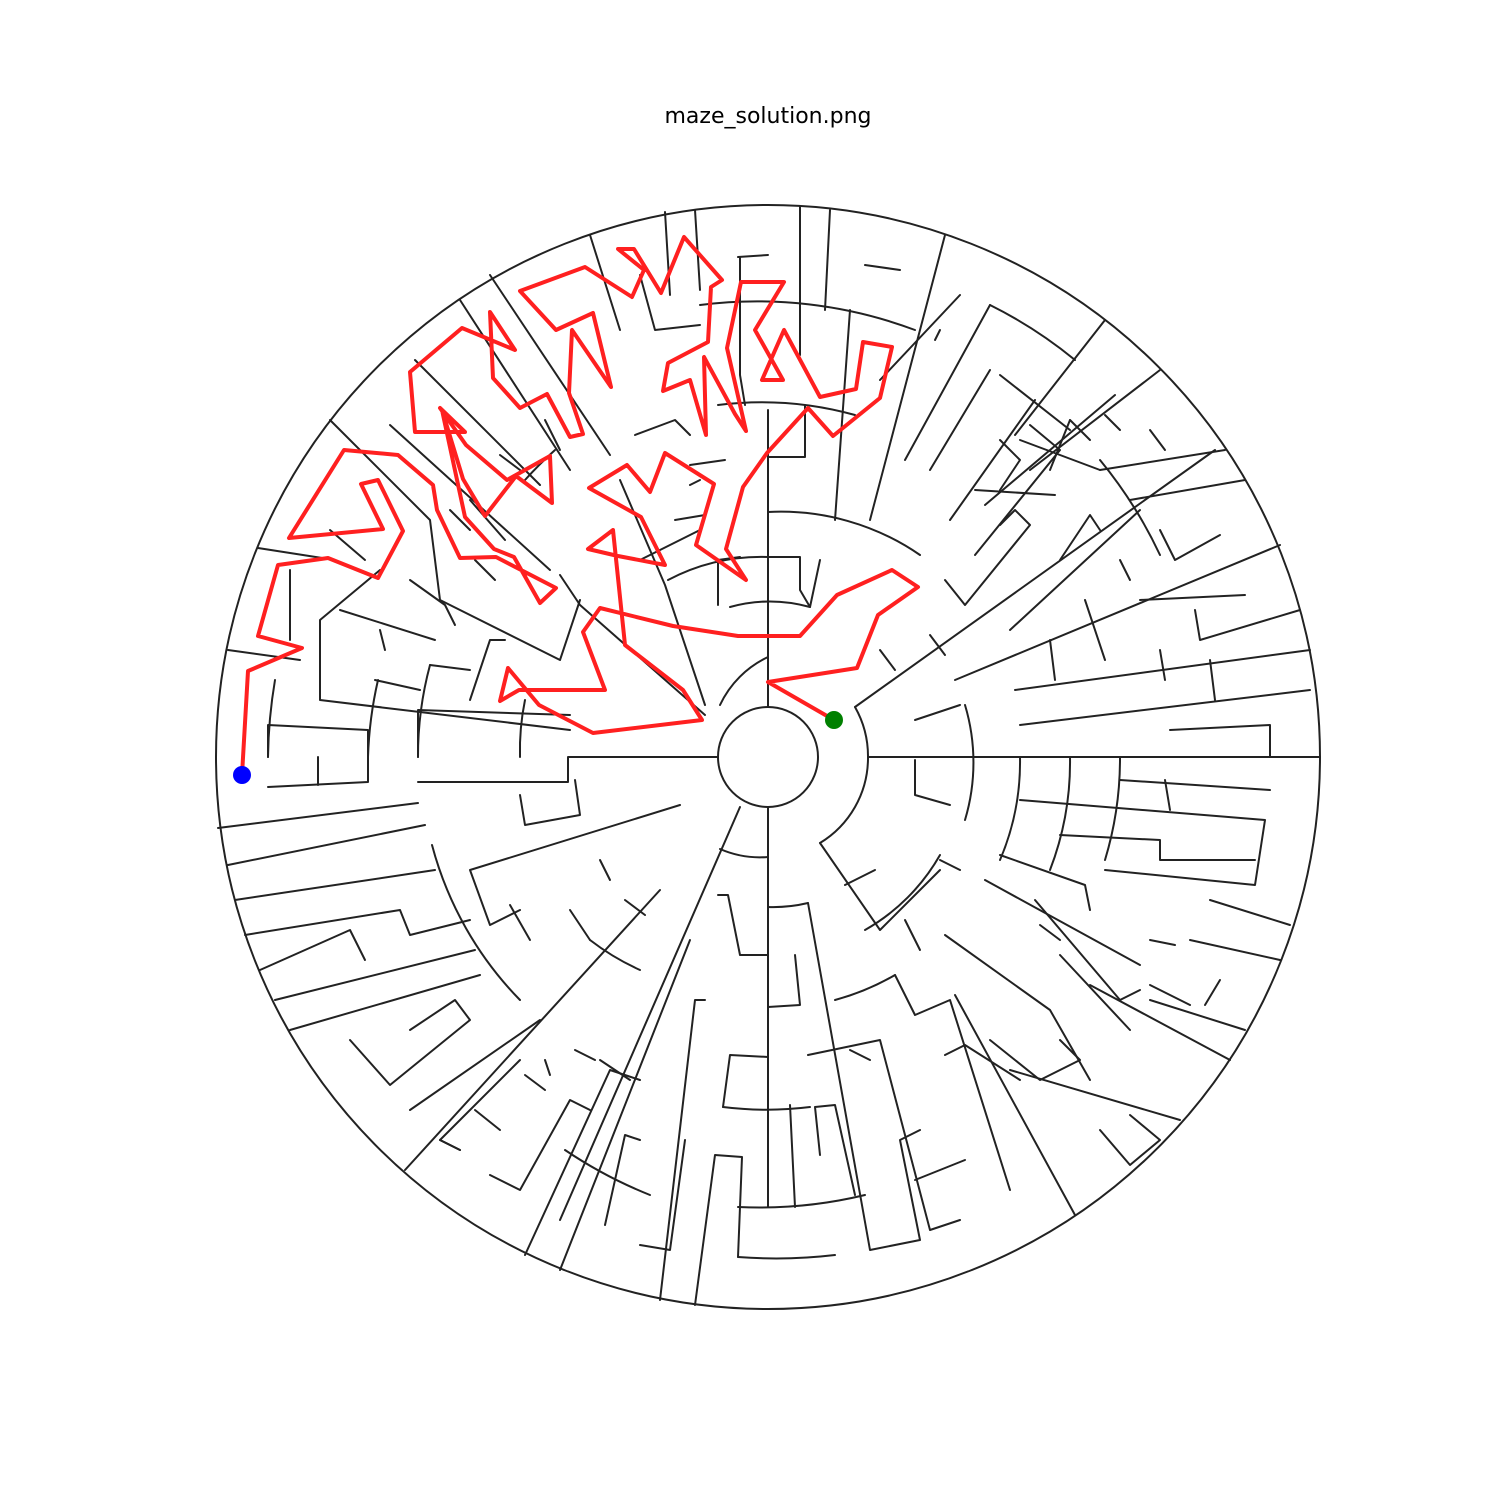 This screenshot has width=1500, height=1500. Describe the element at coordinates (834, 720) in the screenshot. I see `start-marker` at that location.